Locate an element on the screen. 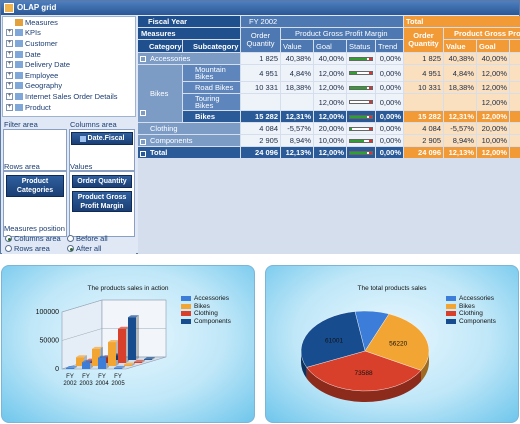 Image resolution: width=520 pixels, height=424 pixels. value-header: Value is located at coordinates (297, 46).